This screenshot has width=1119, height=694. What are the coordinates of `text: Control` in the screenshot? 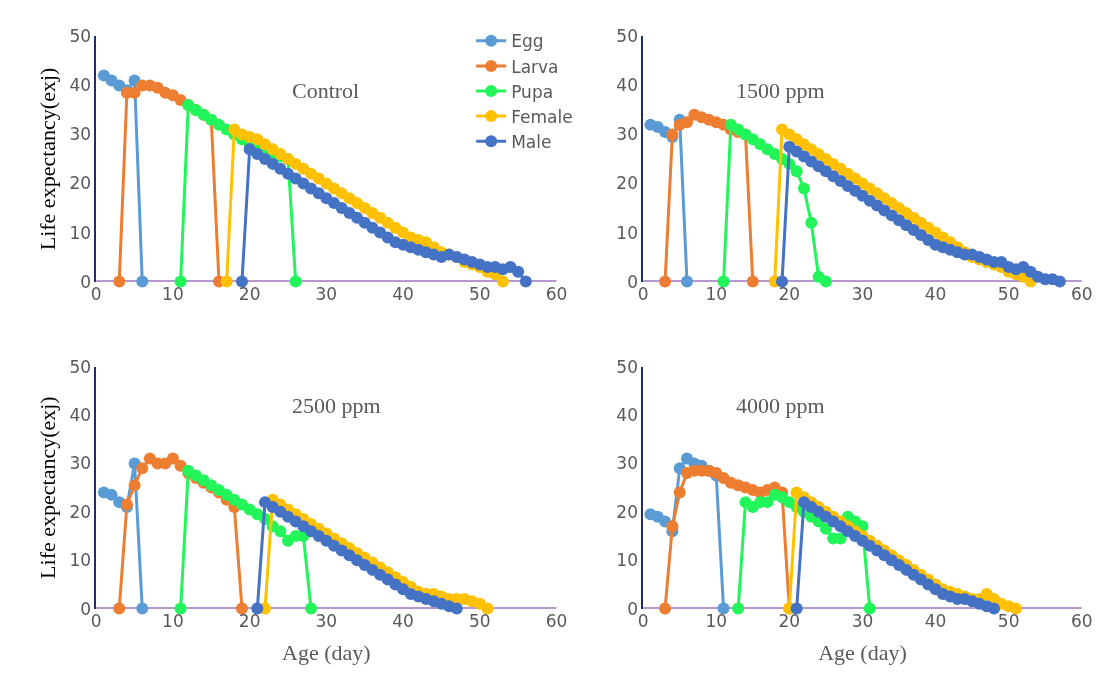 It's located at (326, 90).